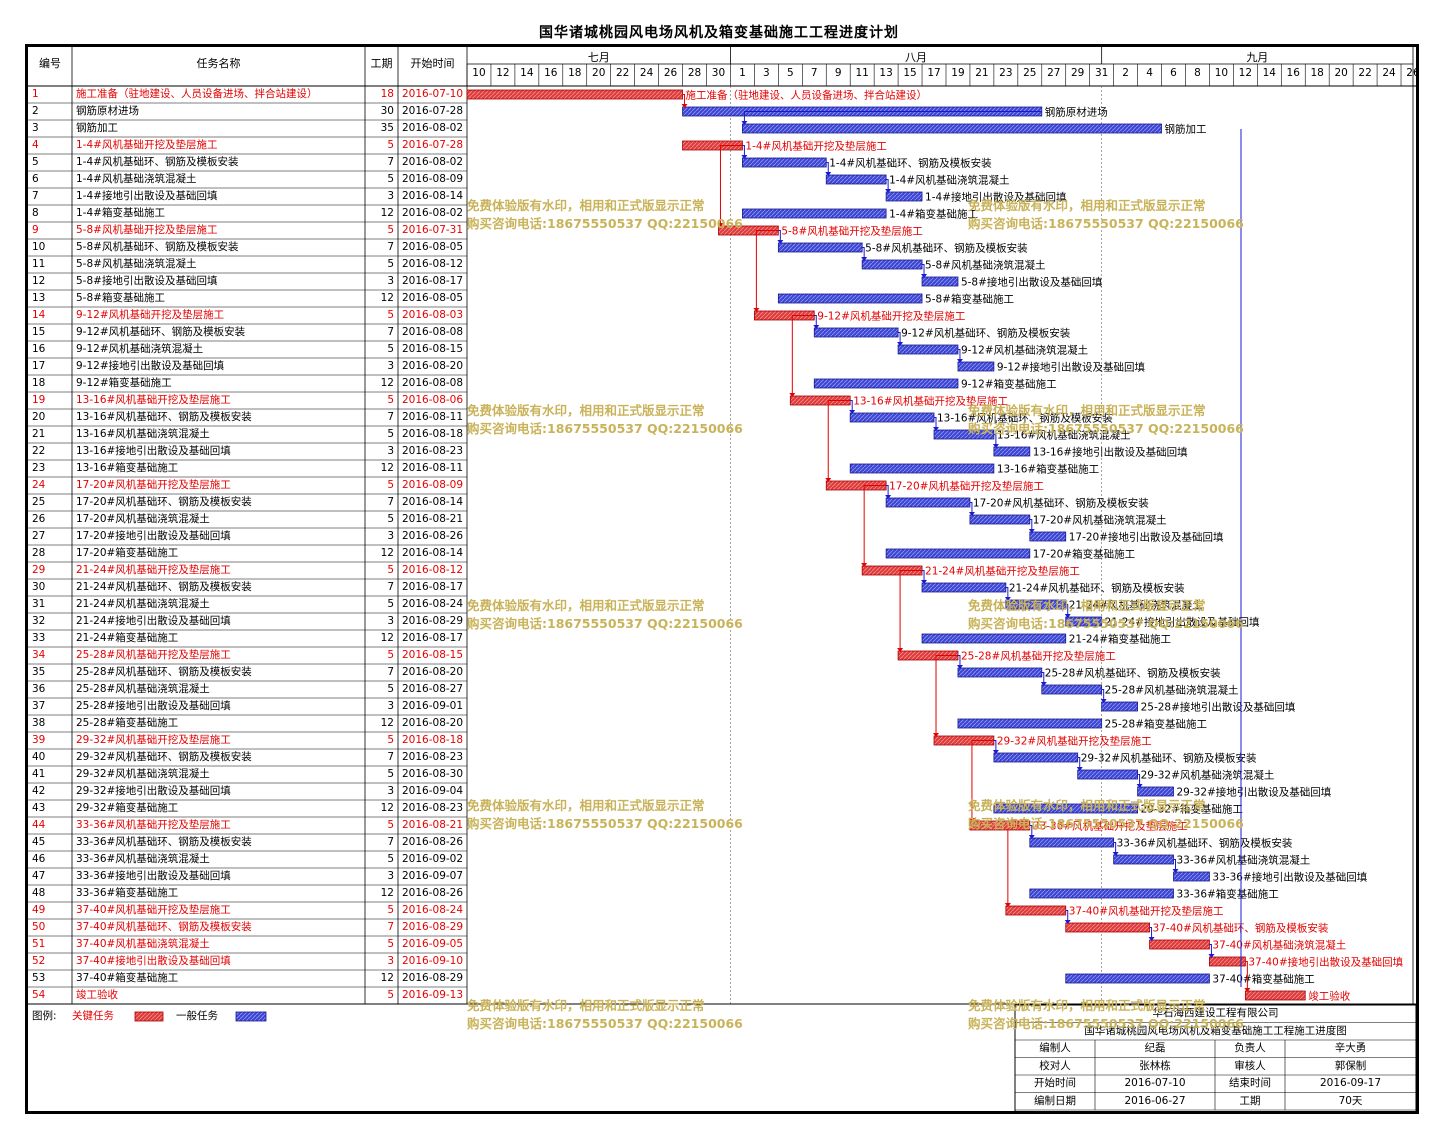  Describe the element at coordinates (433, 910) in the screenshot. I see `row-start-date: 2016-08-24` at that location.